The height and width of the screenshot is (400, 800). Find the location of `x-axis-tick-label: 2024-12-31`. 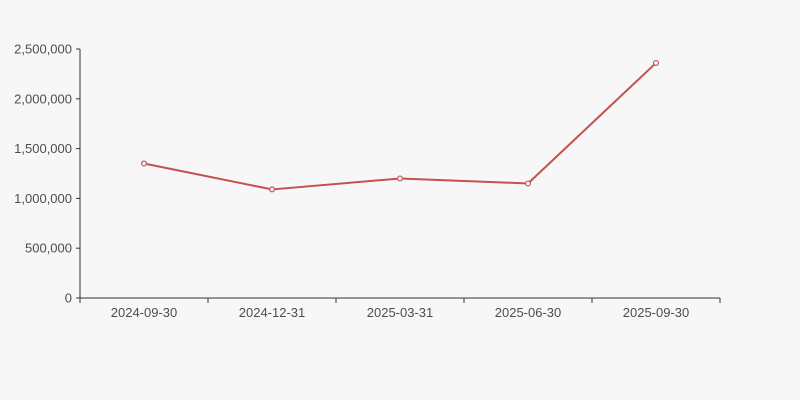

x-axis-tick-label: 2024-12-31 is located at coordinates (272, 312).